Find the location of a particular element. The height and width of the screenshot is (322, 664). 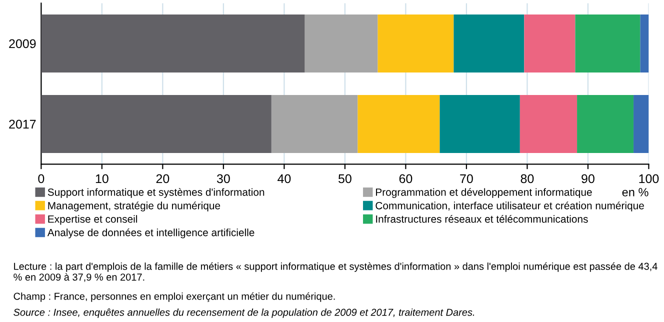

legend-label: Support informatique et systèmes d'information is located at coordinates (156, 193).